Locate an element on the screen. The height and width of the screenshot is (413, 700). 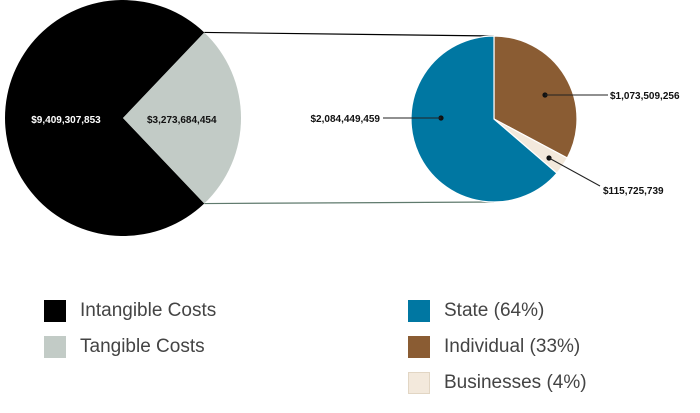
legend-cost-type: Intangible Costs Tangible Costs is located at coordinates (130, 334).